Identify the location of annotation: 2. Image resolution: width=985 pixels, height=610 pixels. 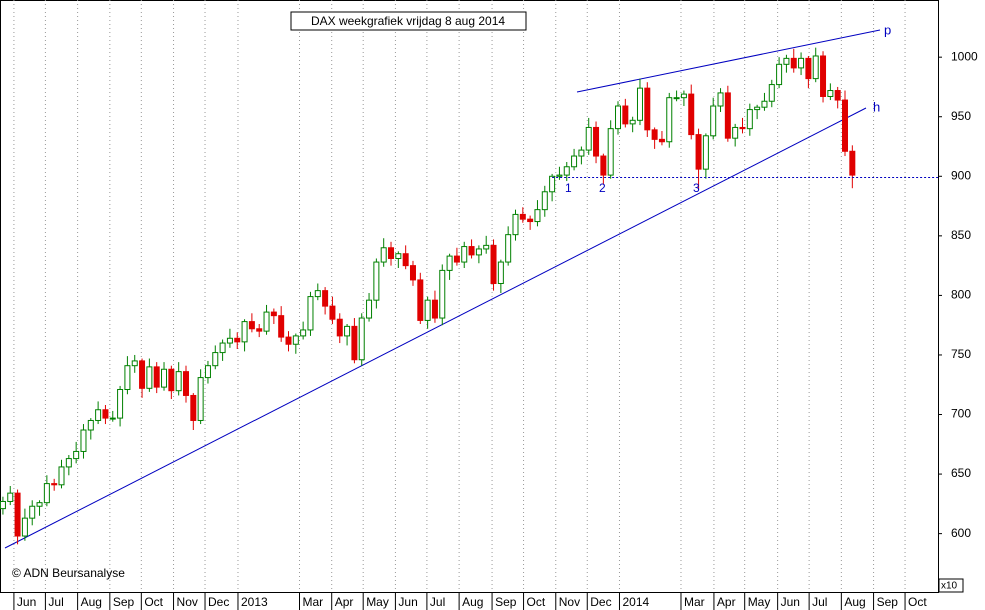
(602, 188).